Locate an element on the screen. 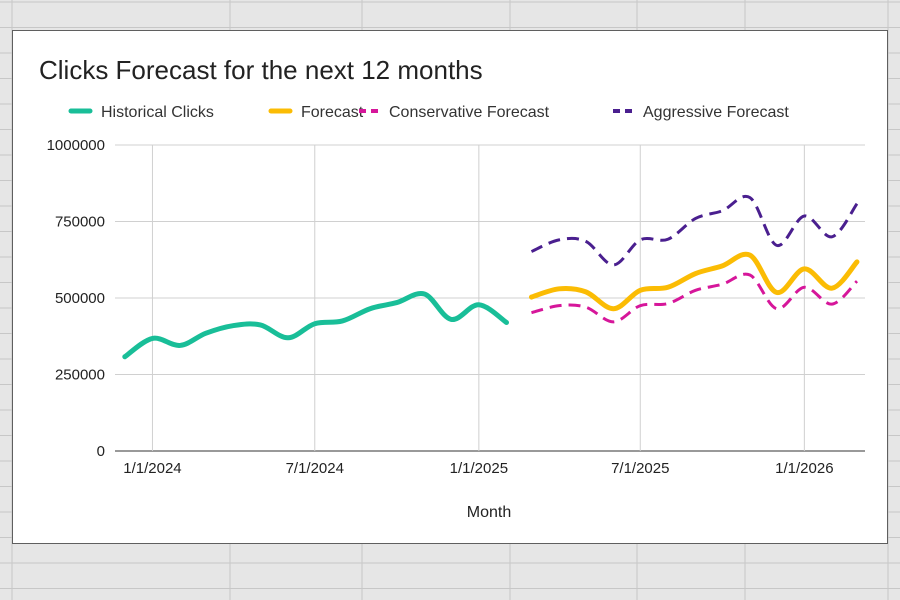  x-tick-label: 1/1/2026 is located at coordinates (804, 468).